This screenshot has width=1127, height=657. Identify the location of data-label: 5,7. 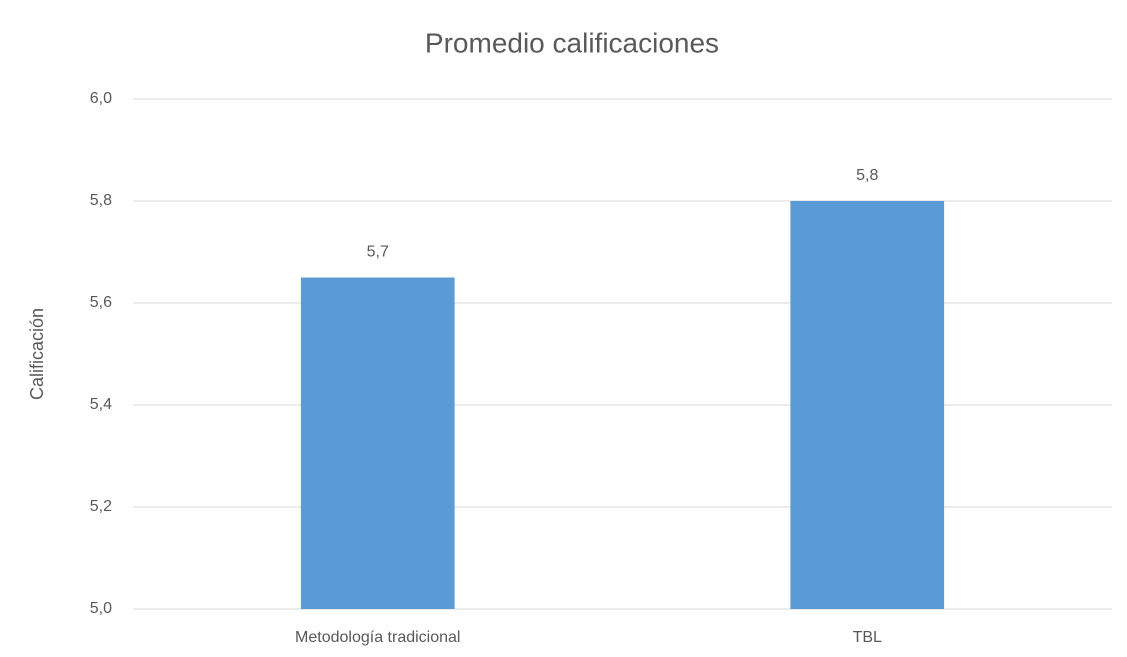
(378, 252).